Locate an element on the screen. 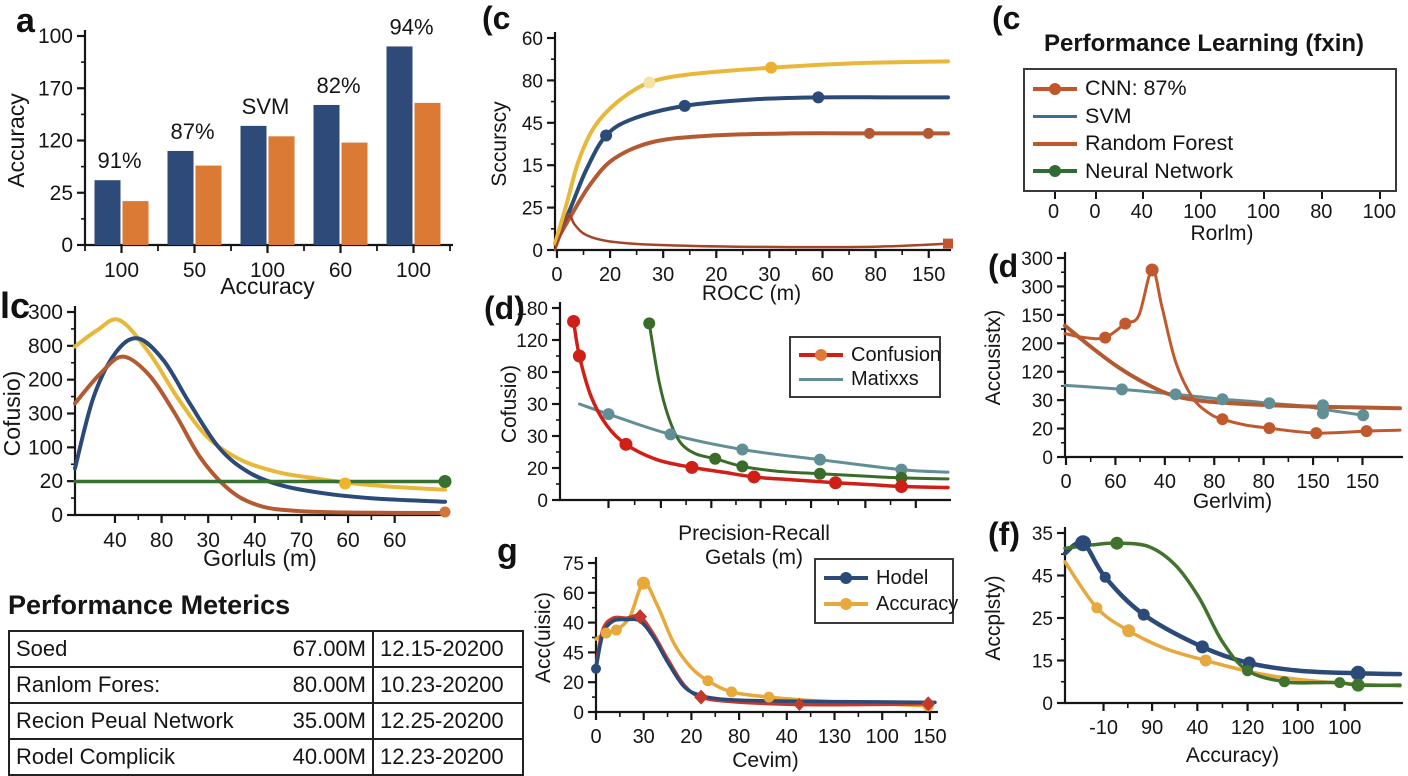 This screenshot has width=1408, height=776. cnn-dot-icon is located at coordinates (1055, 88).